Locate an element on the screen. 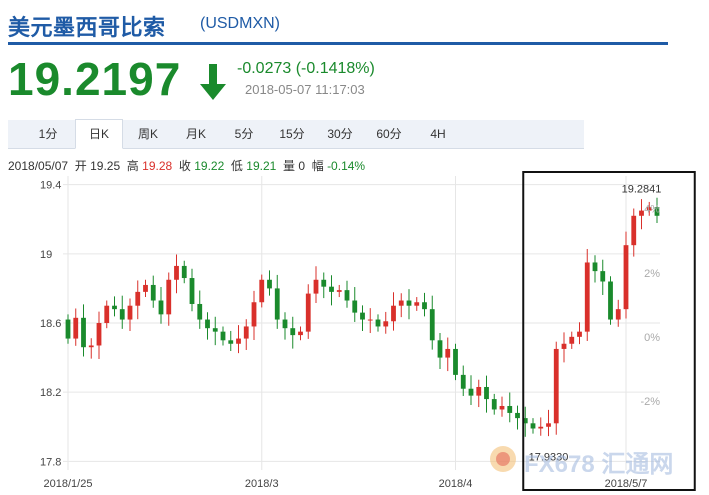 The height and width of the screenshot is (495, 709). quote-timestamp: 2018-05-07 11:17:03 is located at coordinates (305, 89).